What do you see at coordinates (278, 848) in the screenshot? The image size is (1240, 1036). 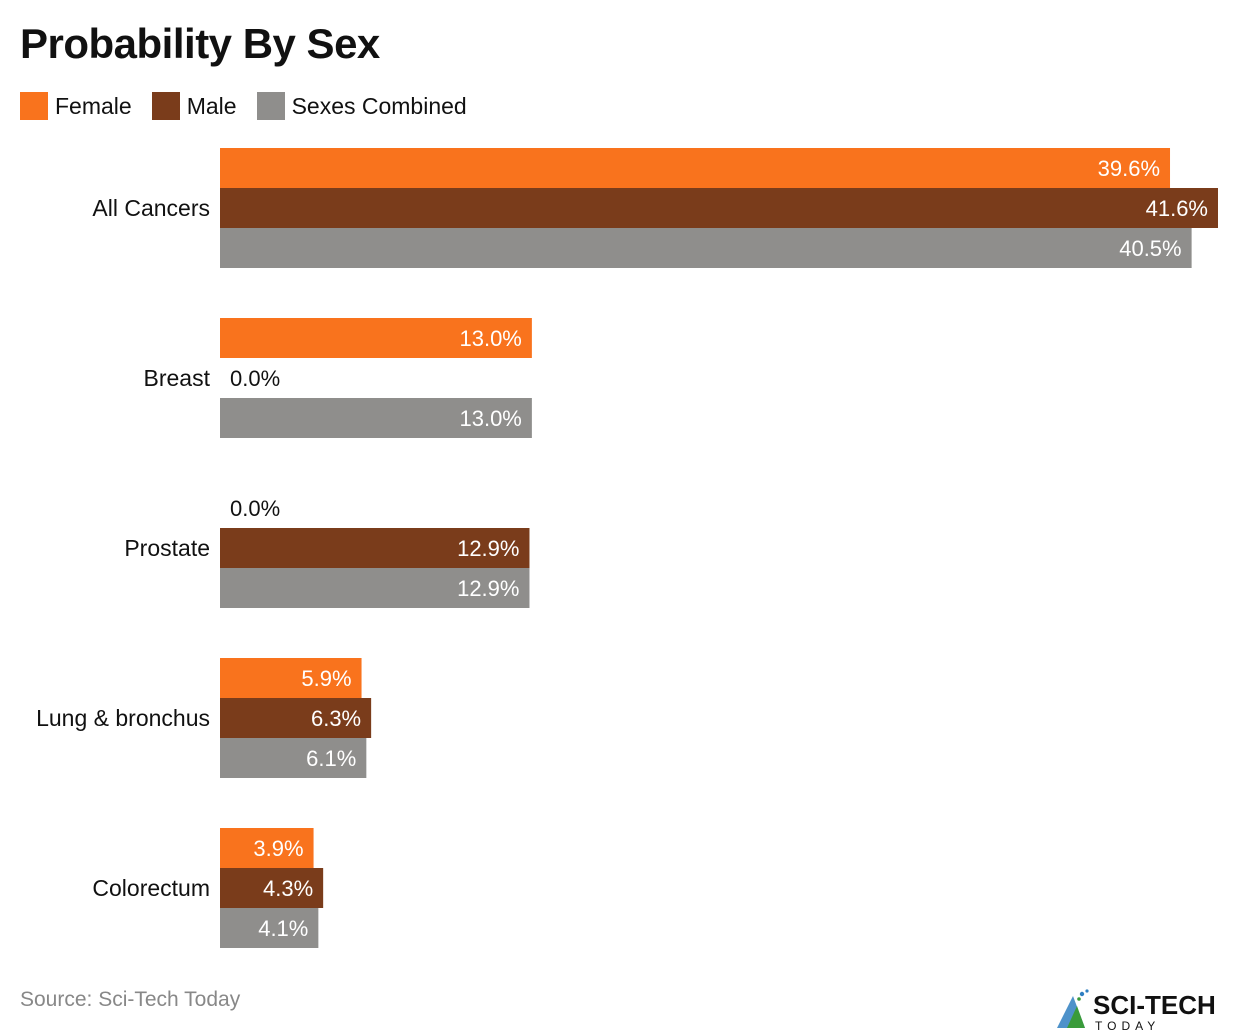 I see `data-label: 3.9%` at bounding box center [278, 848].